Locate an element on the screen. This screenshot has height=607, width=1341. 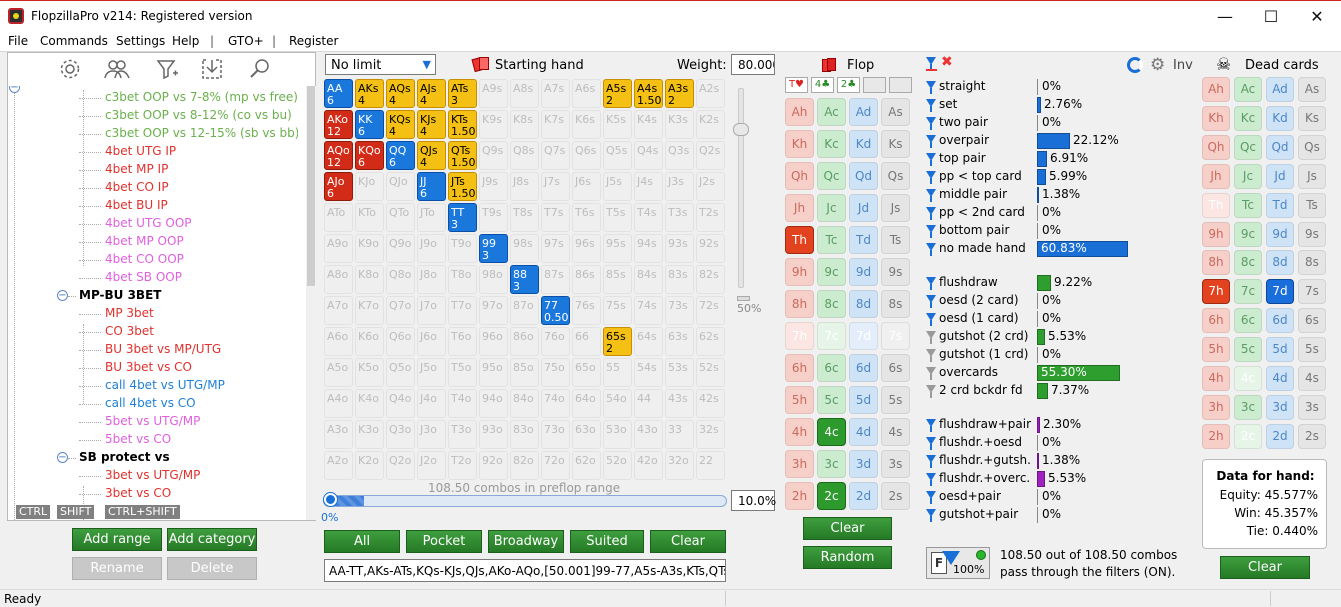
hand-cell: 52s is located at coordinates (710, 372).